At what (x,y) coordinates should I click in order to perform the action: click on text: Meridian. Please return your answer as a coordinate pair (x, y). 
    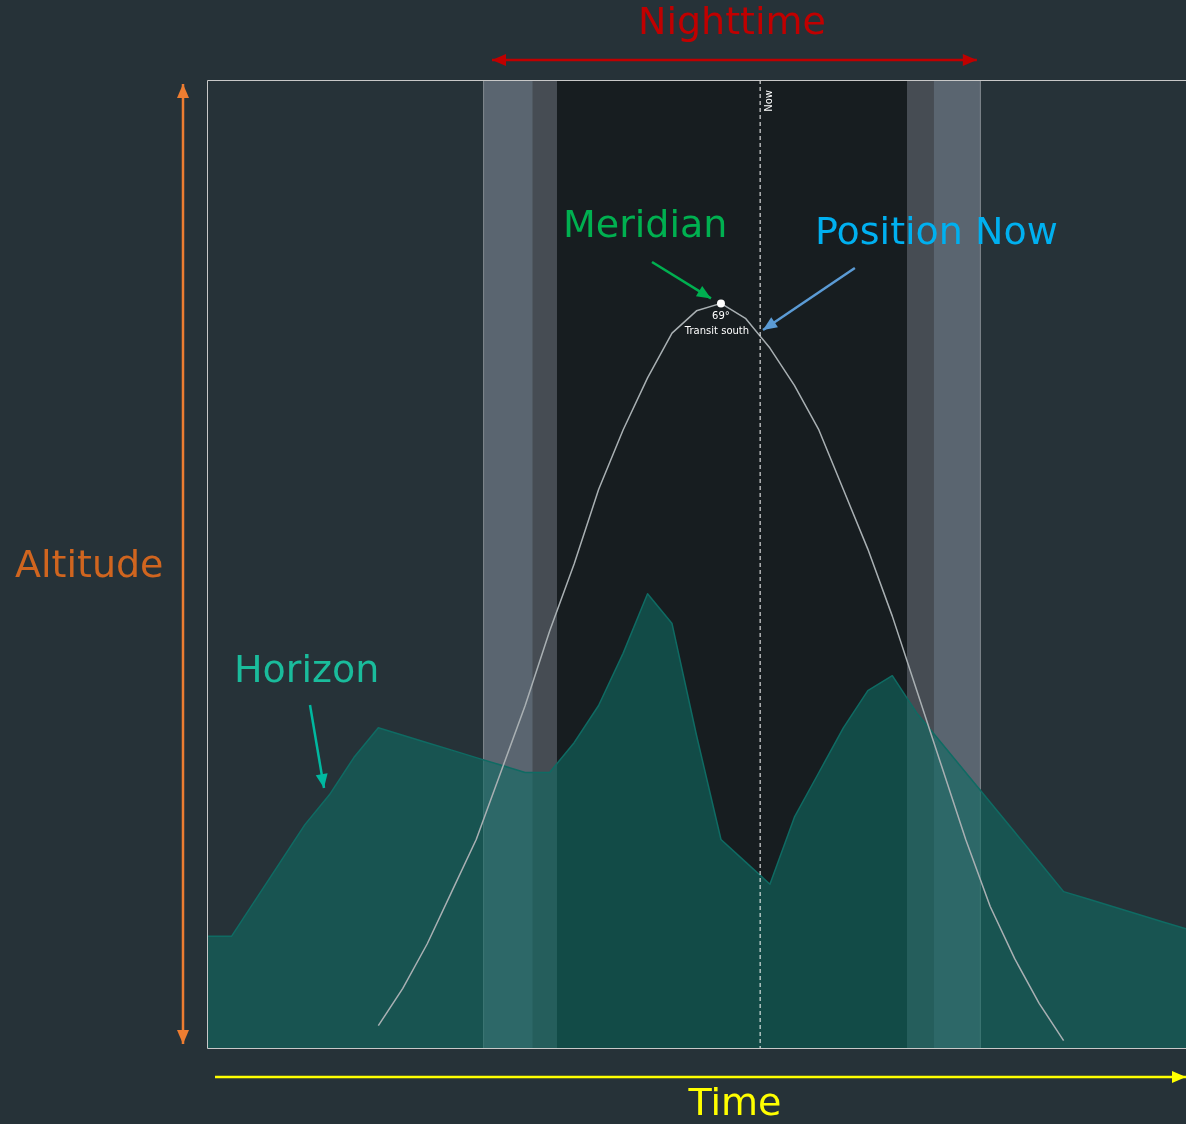
    Looking at the image, I should click on (645, 224).